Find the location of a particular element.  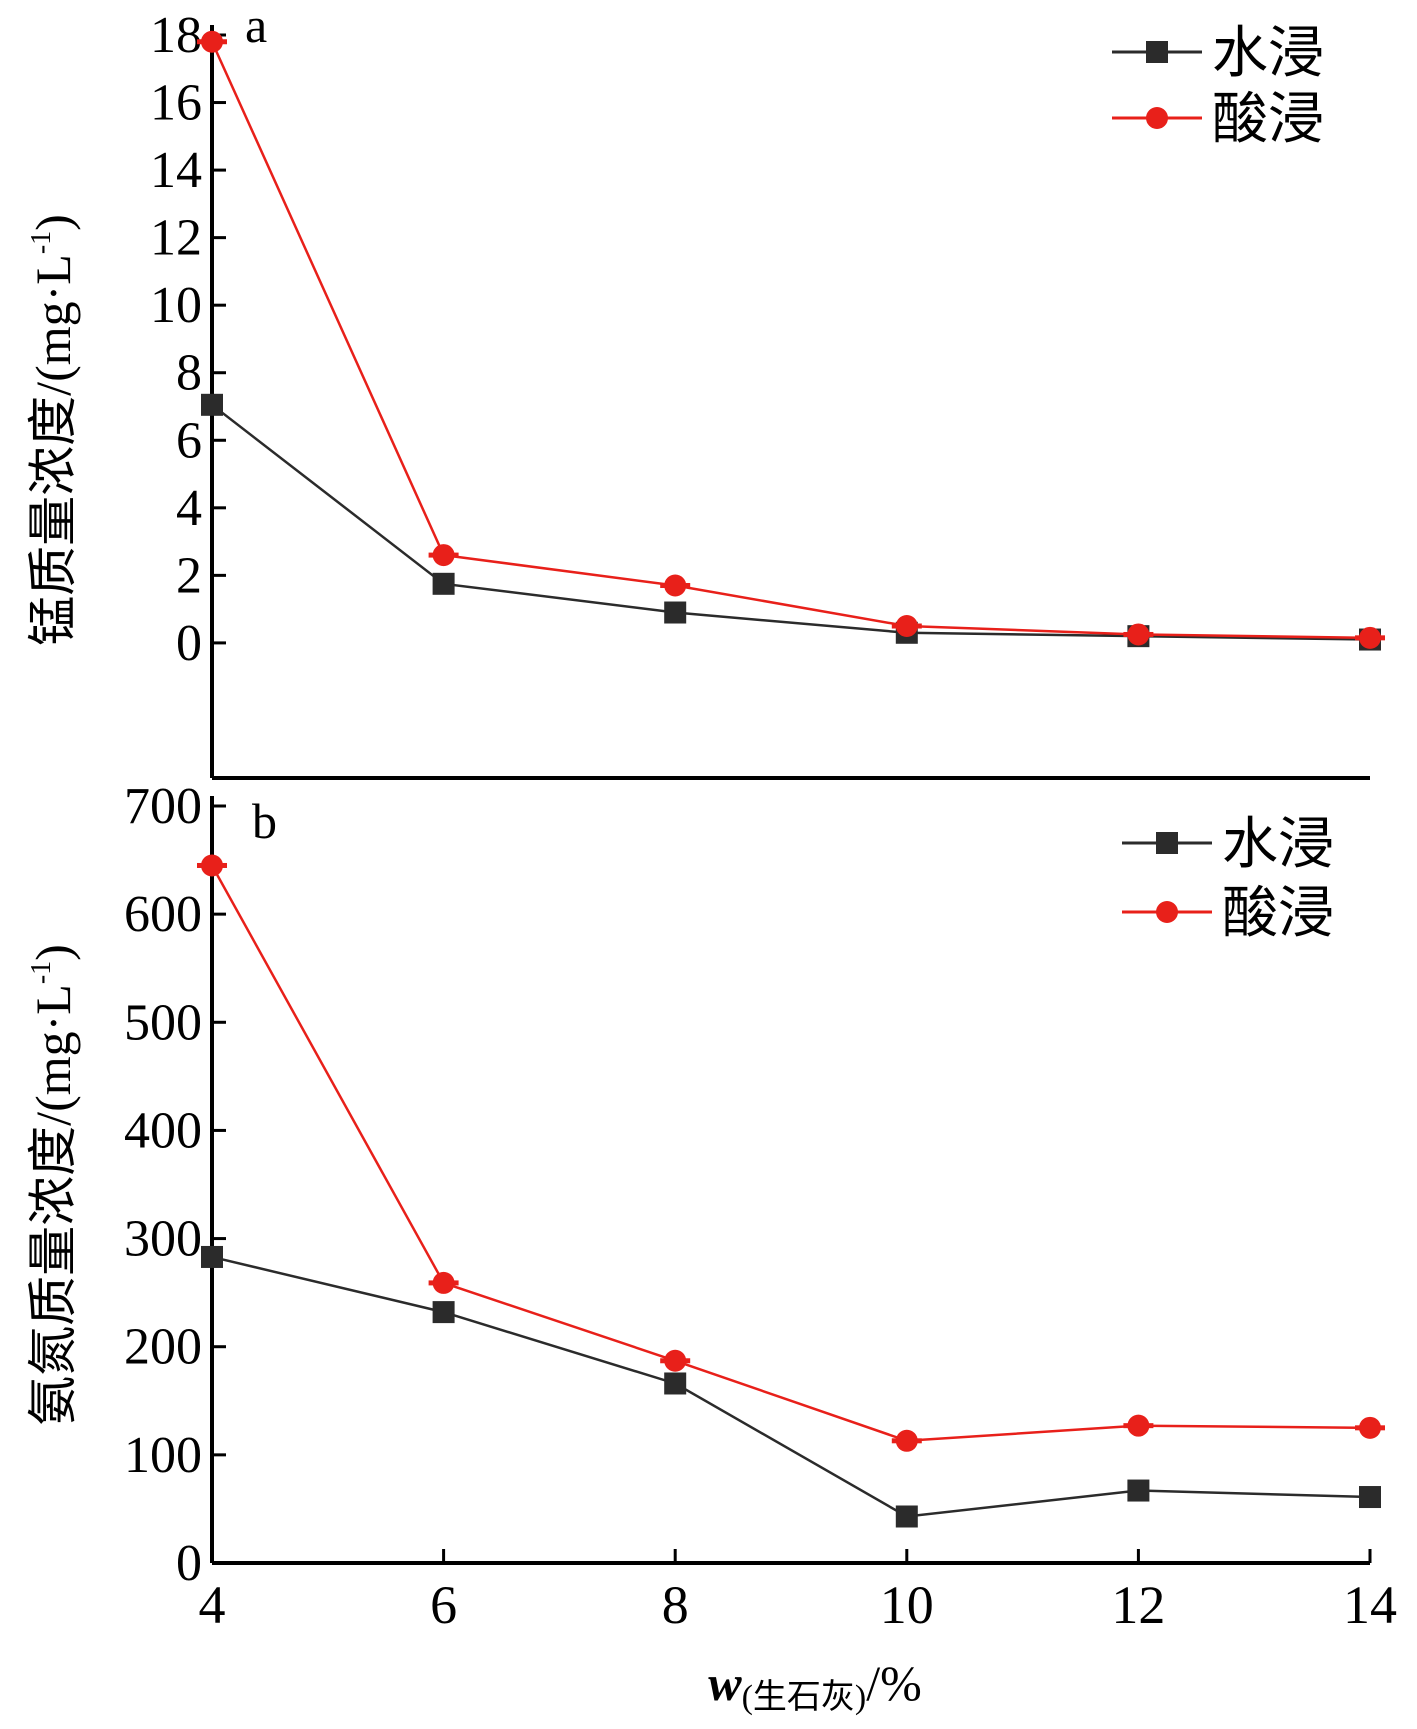

y-tick-label: 700 is located at coordinates (163, 806).